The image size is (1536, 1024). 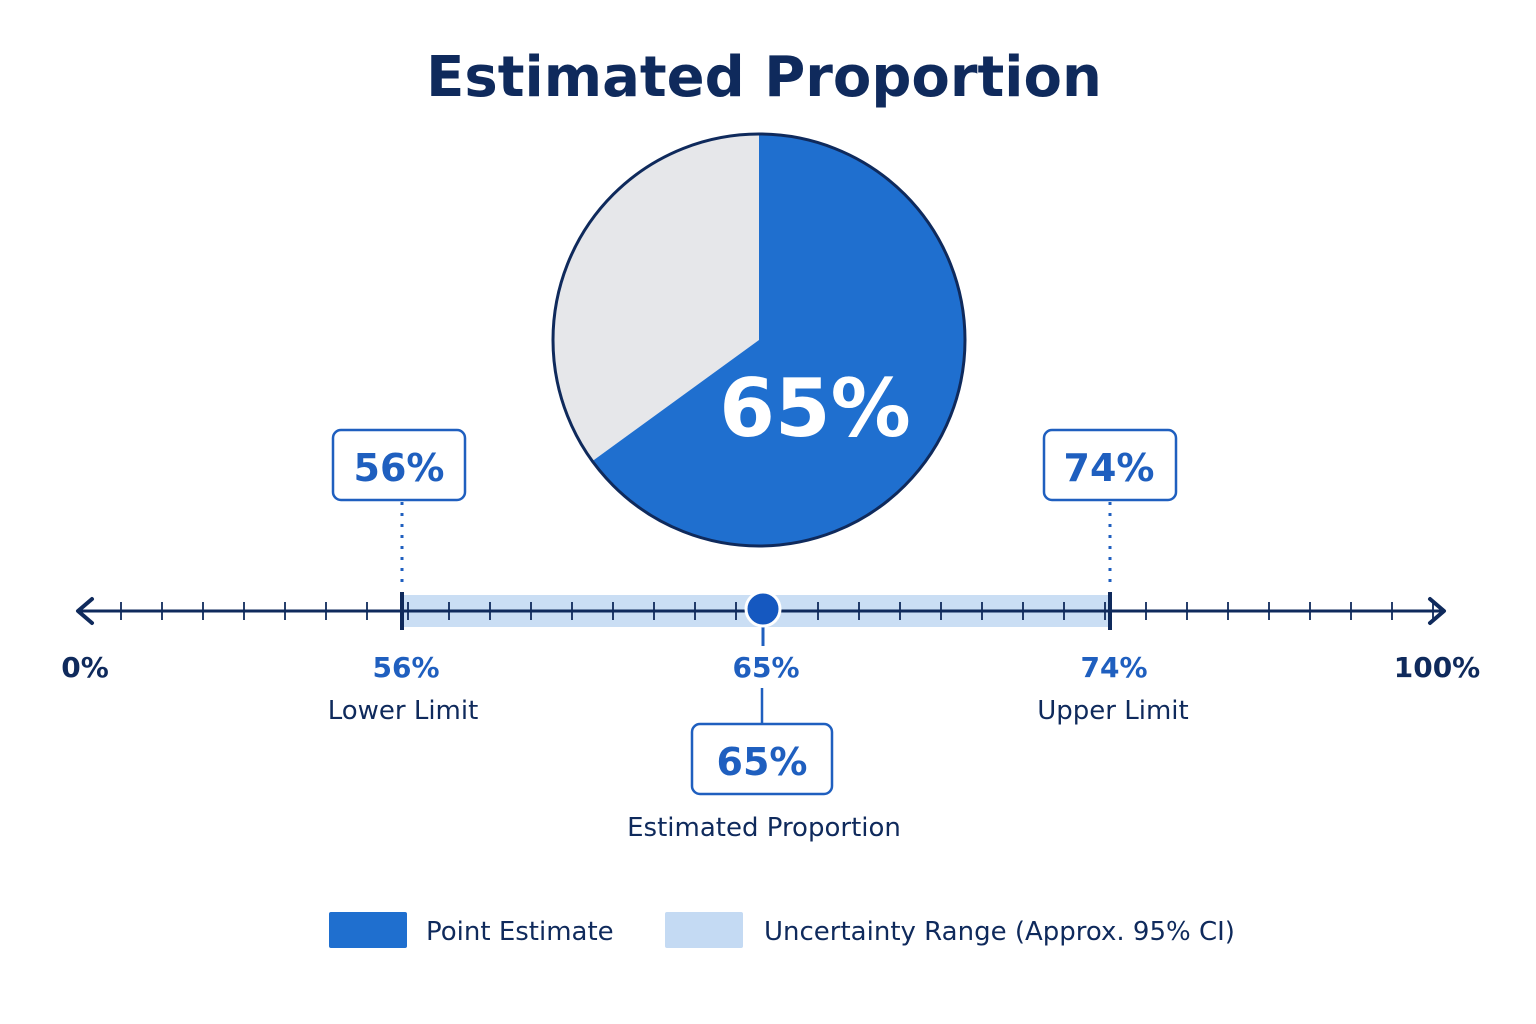 I want to click on axis-ticks, so click(x=777, y=611).